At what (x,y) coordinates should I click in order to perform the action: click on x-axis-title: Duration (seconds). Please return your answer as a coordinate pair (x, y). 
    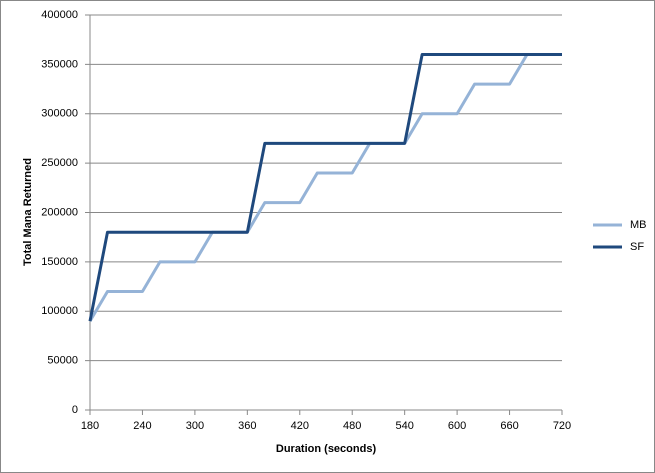
    Looking at the image, I should click on (326, 449).